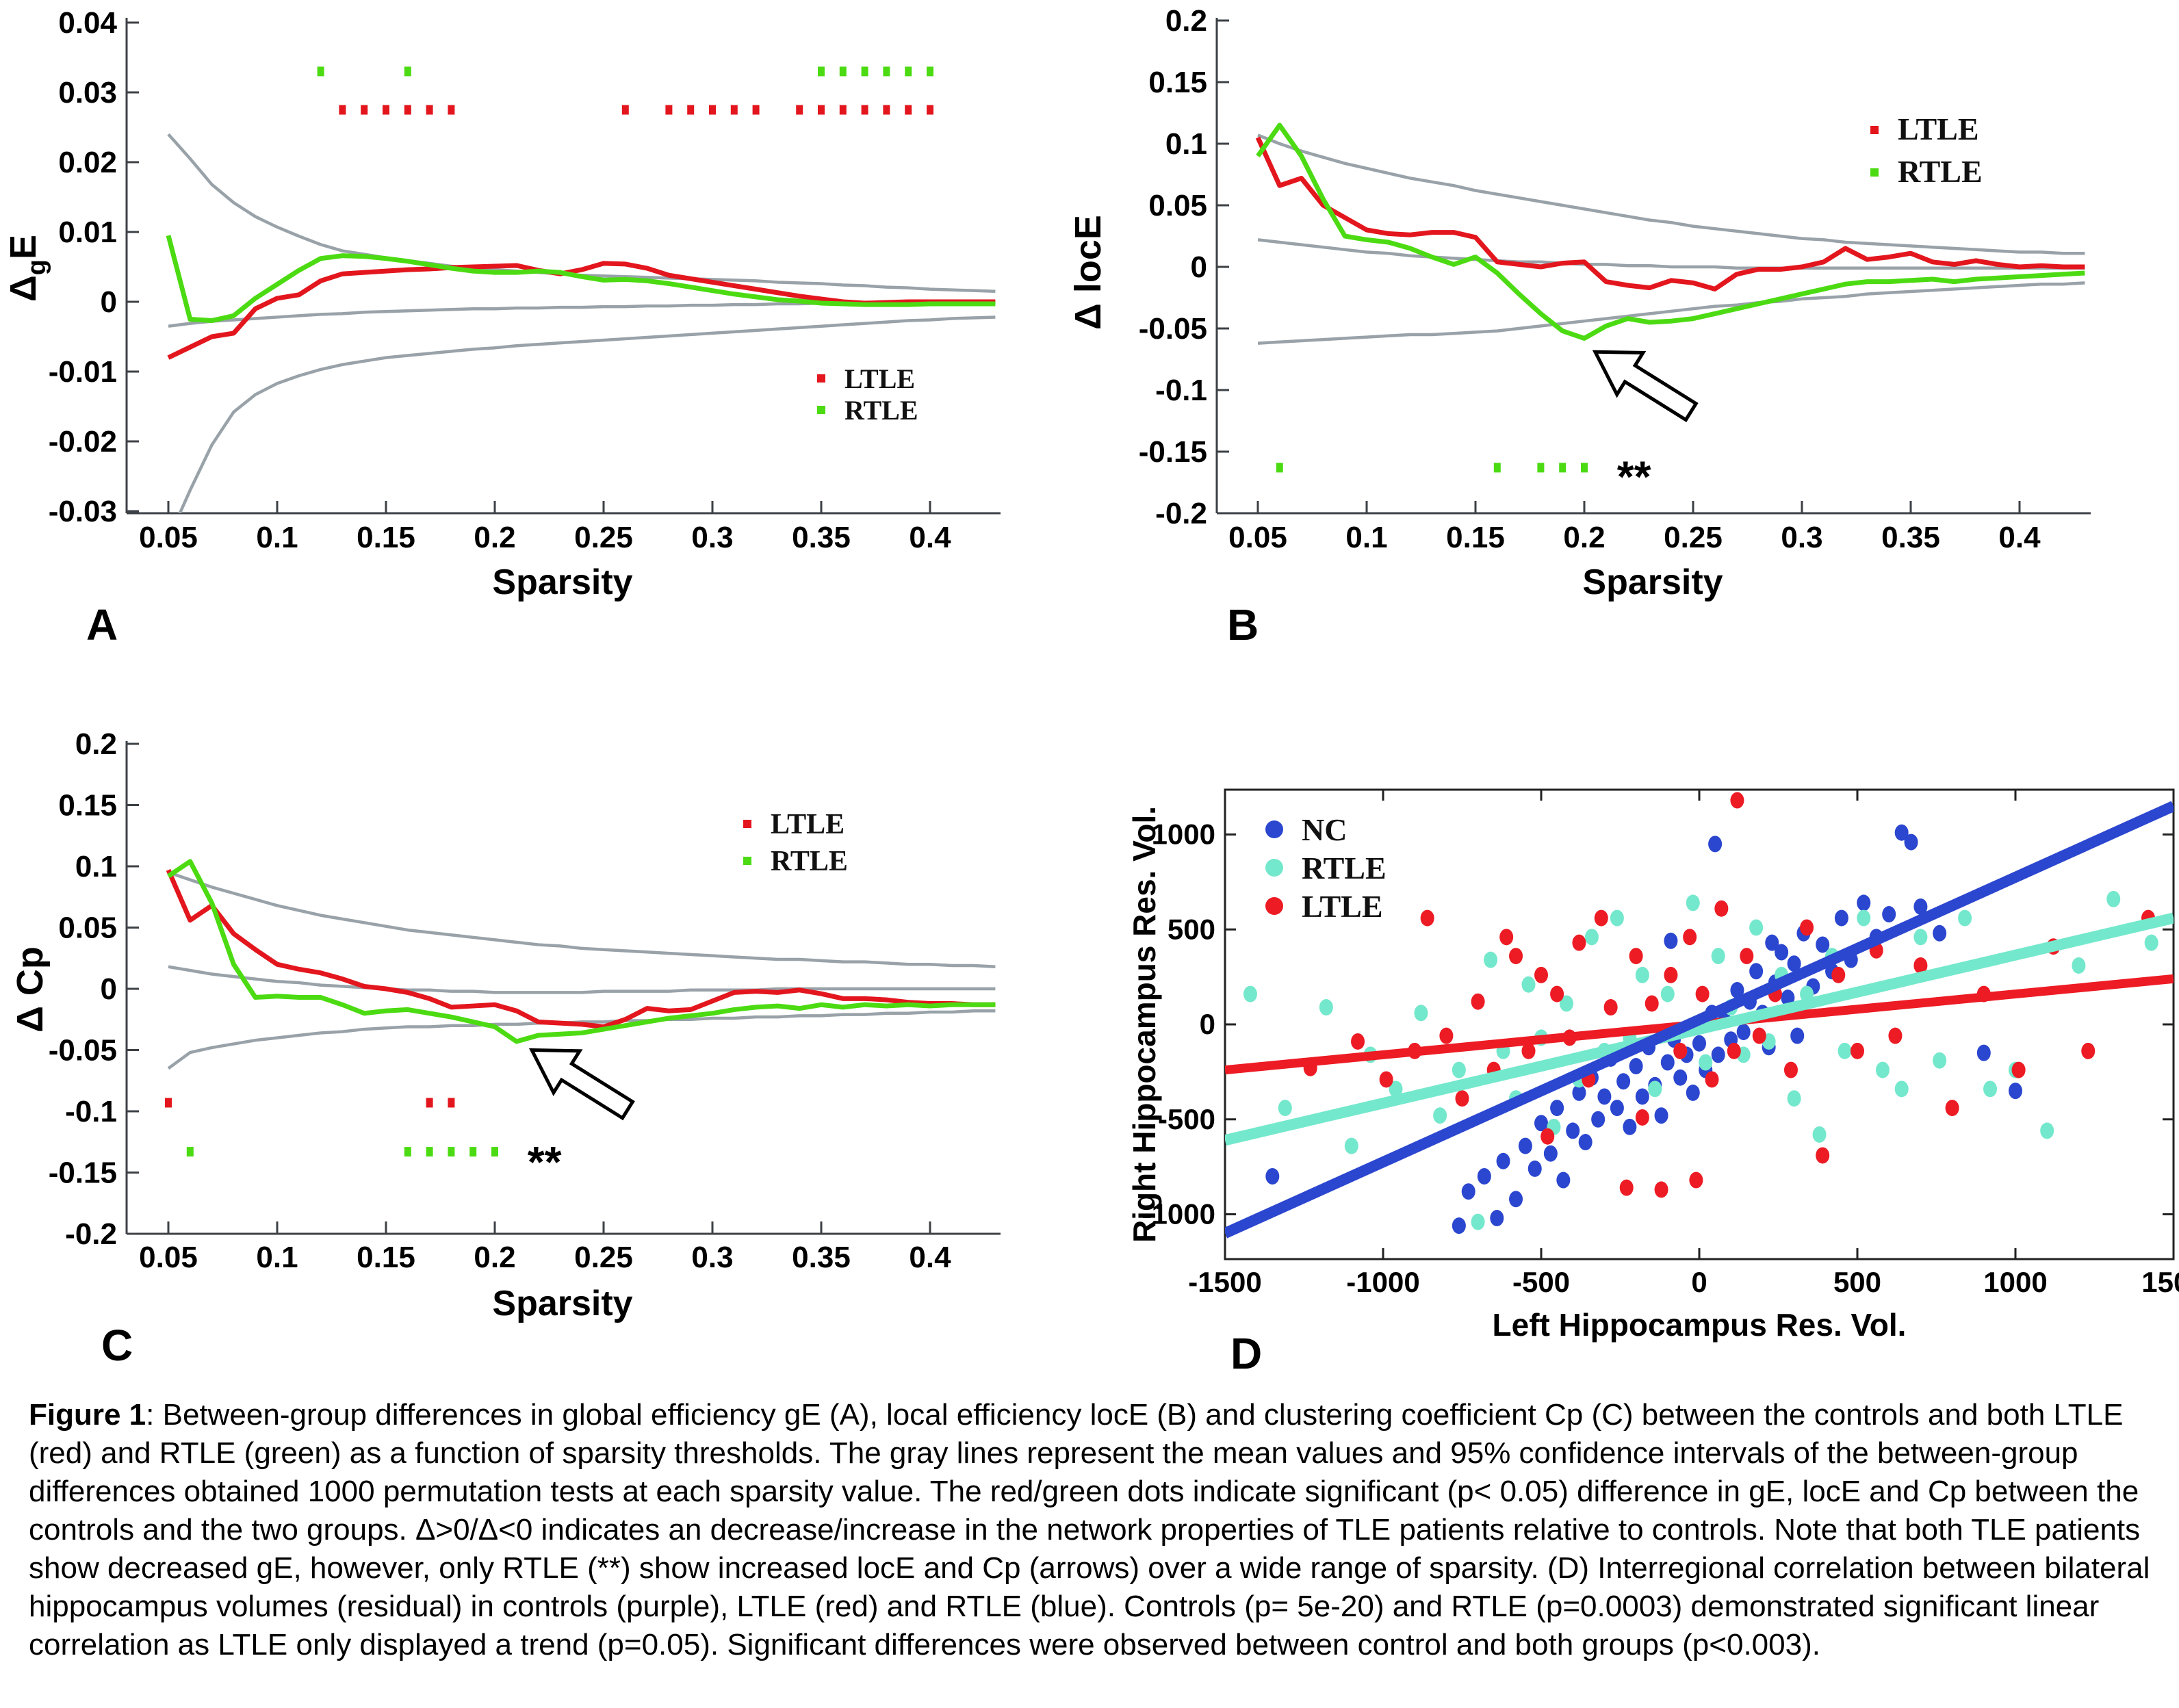 The image size is (2179, 1708). Describe the element at coordinates (1144, 1025) in the screenshot. I see `panel-D-ylabel: Right Hippocampus Res. Vol.` at that location.